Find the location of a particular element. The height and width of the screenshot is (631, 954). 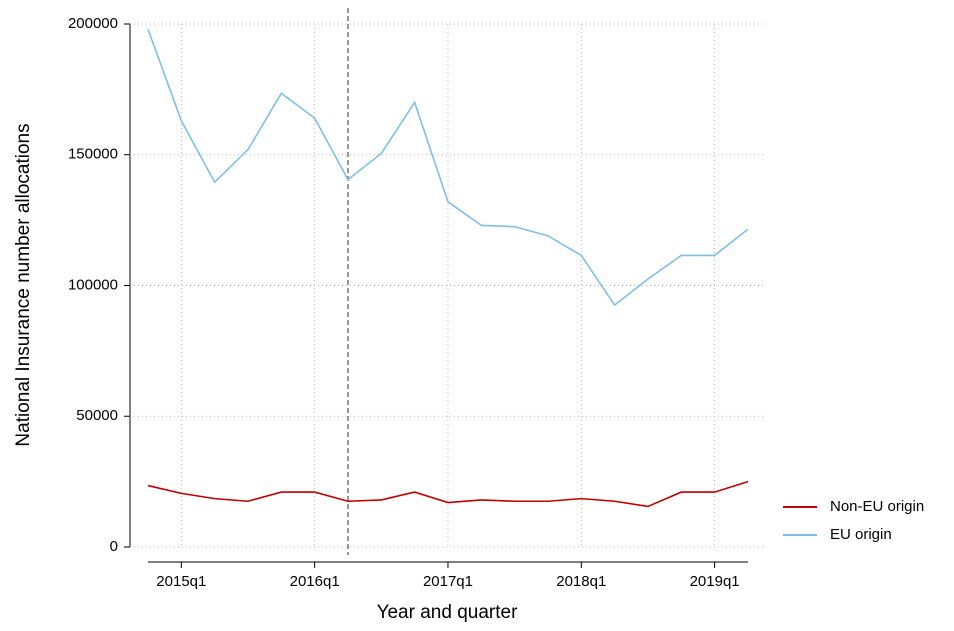

y-axis-title: National Insurance number allocations is located at coordinates (23, 284).